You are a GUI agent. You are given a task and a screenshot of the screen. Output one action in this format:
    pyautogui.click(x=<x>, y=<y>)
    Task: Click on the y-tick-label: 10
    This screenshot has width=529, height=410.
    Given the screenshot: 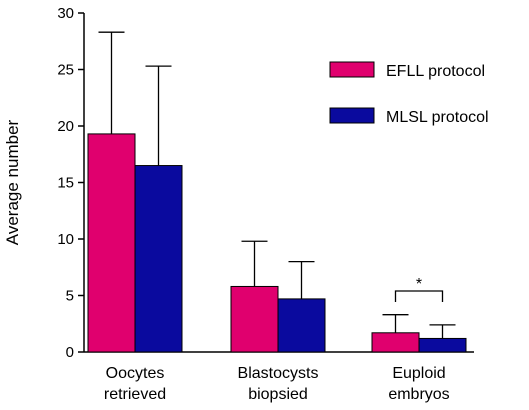 What is the action you would take?
    pyautogui.click(x=65, y=239)
    